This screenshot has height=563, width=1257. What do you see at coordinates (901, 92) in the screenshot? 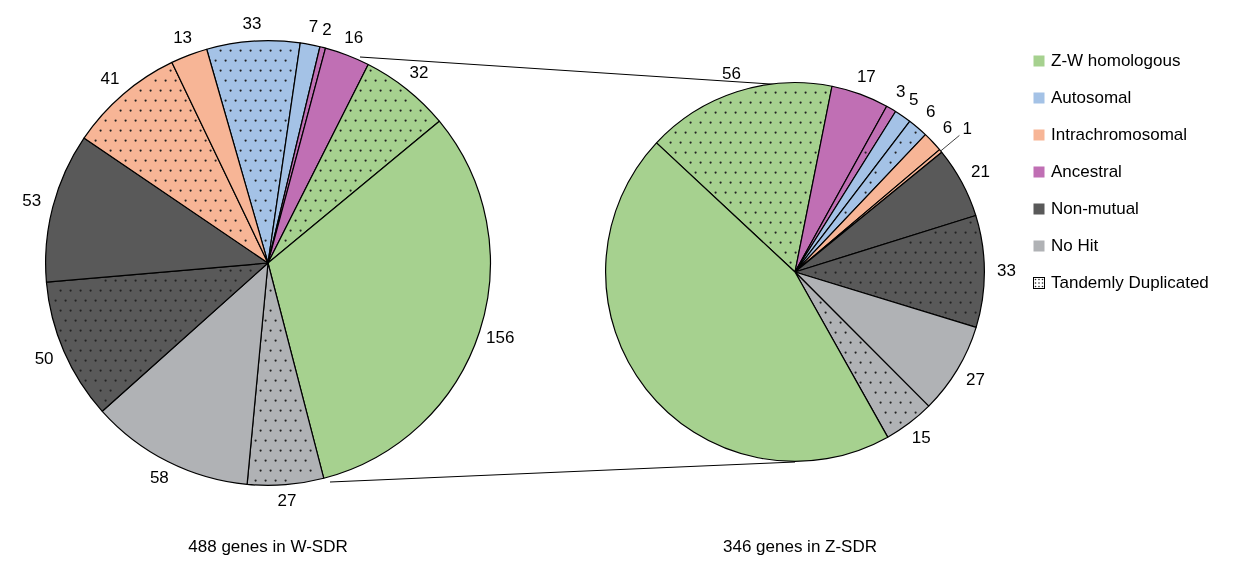
I see `data-label: 3` at bounding box center [901, 92].